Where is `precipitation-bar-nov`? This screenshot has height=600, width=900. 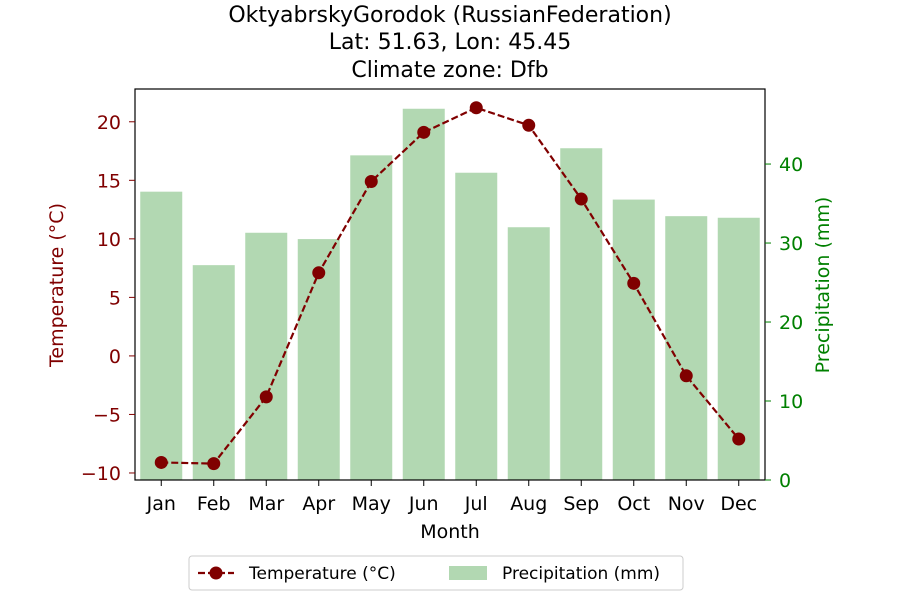 precipitation-bar-nov is located at coordinates (686, 348).